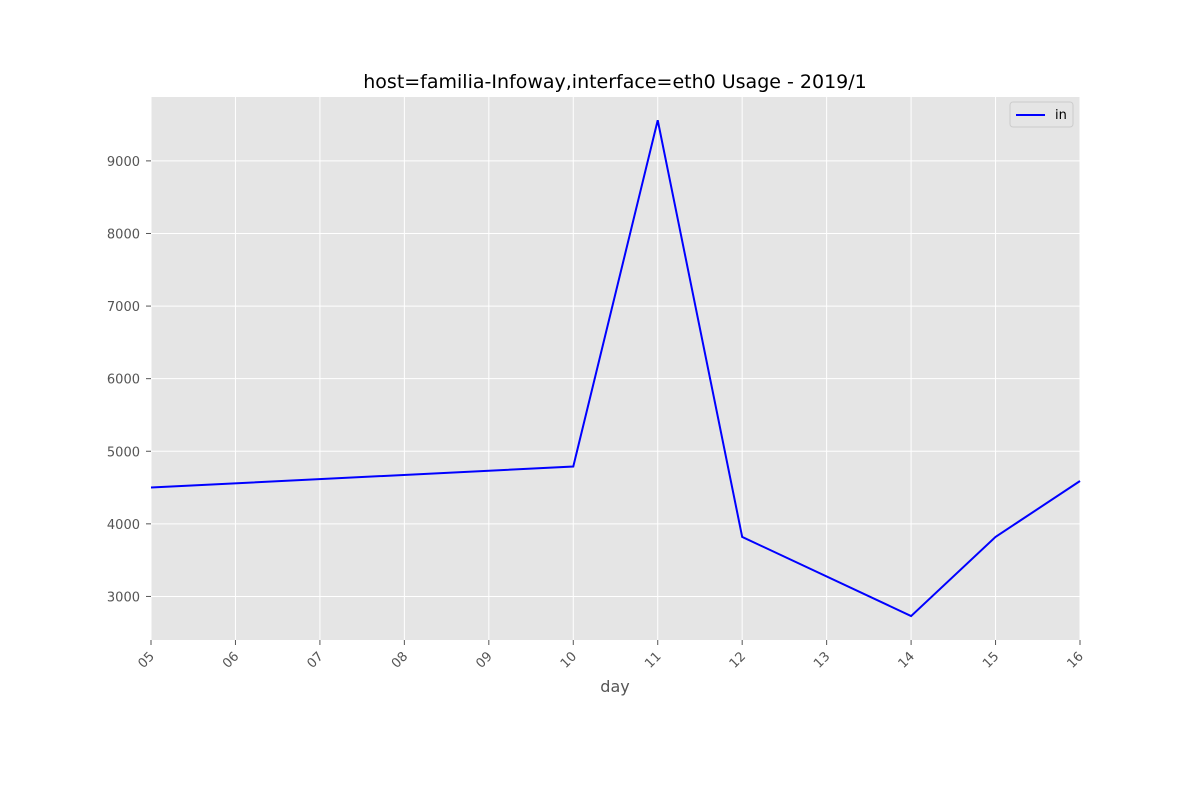 This screenshot has width=1200, height=800. Describe the element at coordinates (614, 686) in the screenshot. I see `x-axis-label: day` at that location.